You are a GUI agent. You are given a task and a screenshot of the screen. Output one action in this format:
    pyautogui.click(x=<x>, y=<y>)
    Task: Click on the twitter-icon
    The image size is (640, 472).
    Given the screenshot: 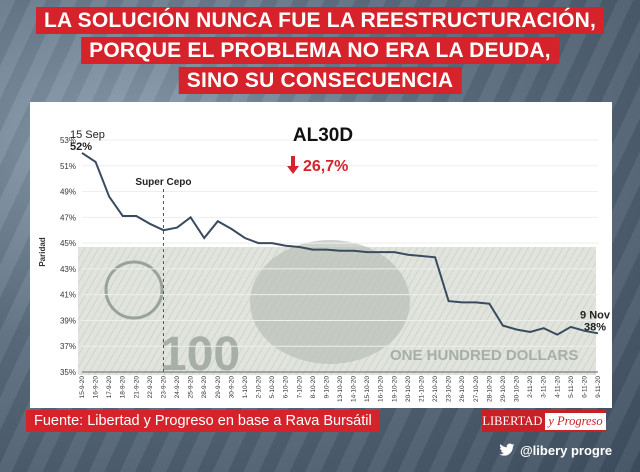 What is the action you would take?
    pyautogui.click(x=507, y=450)
    